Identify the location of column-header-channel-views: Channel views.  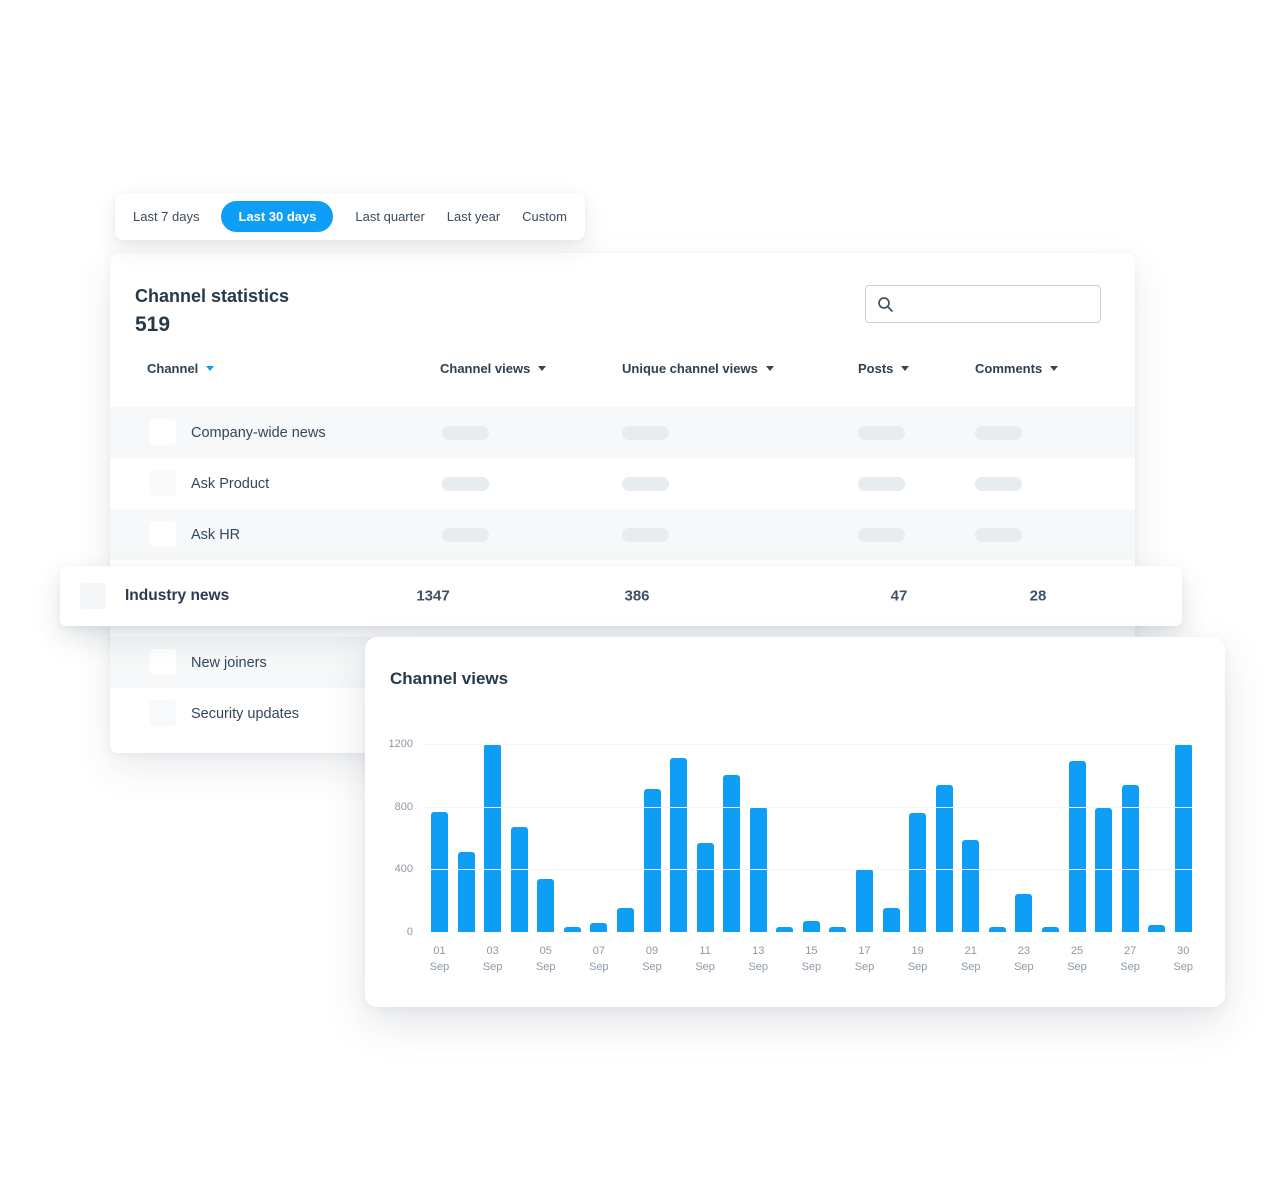
(493, 368).